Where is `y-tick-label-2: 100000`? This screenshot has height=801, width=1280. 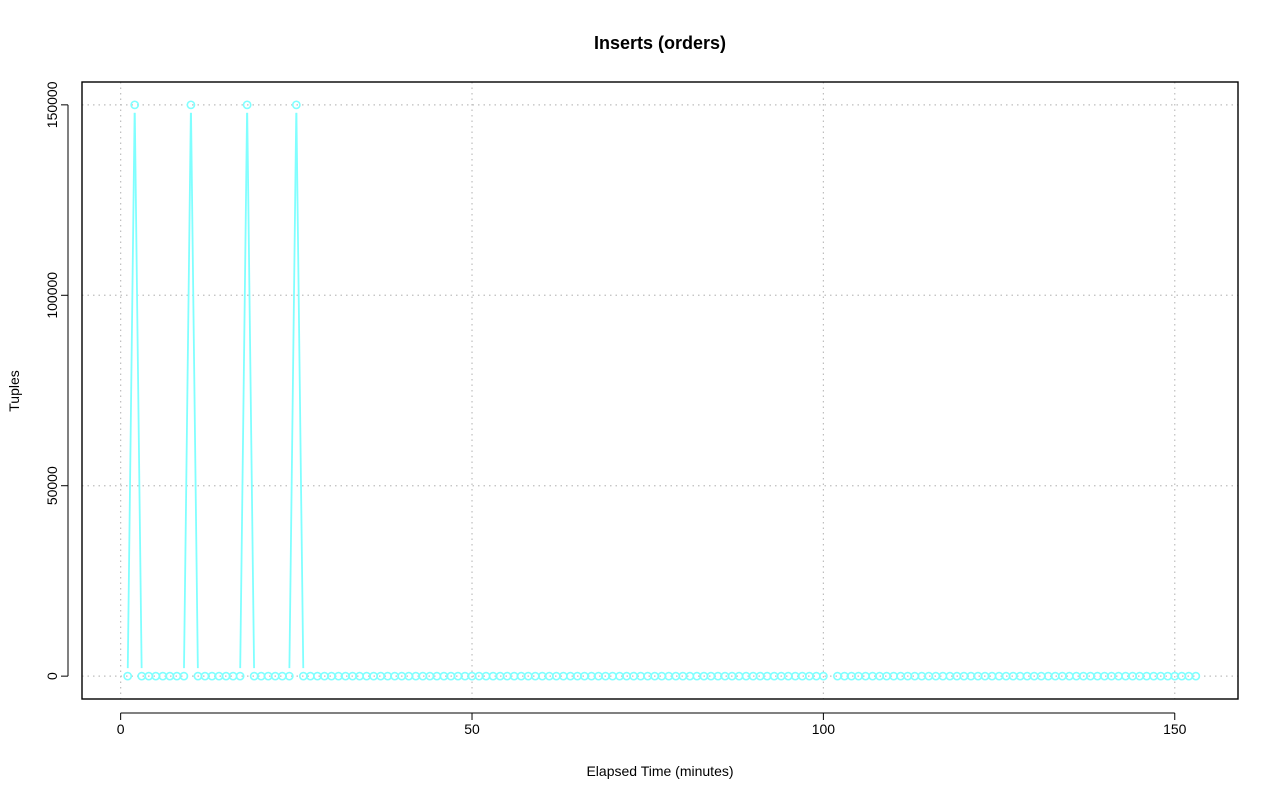
y-tick-label-2: 100000 is located at coordinates (52, 295).